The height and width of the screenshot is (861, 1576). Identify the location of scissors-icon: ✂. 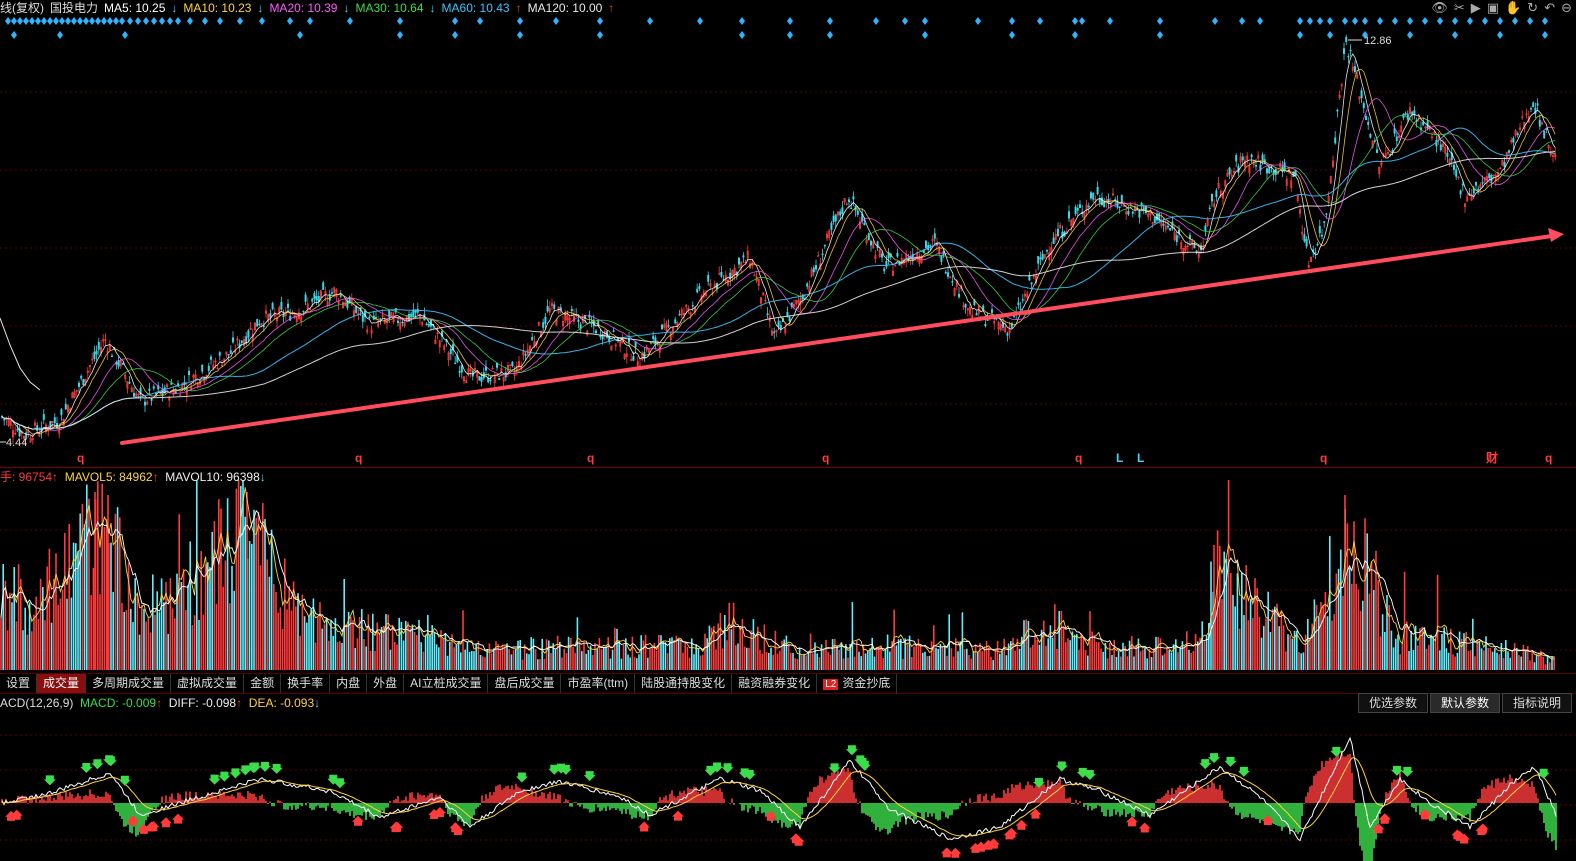
(1459, 7).